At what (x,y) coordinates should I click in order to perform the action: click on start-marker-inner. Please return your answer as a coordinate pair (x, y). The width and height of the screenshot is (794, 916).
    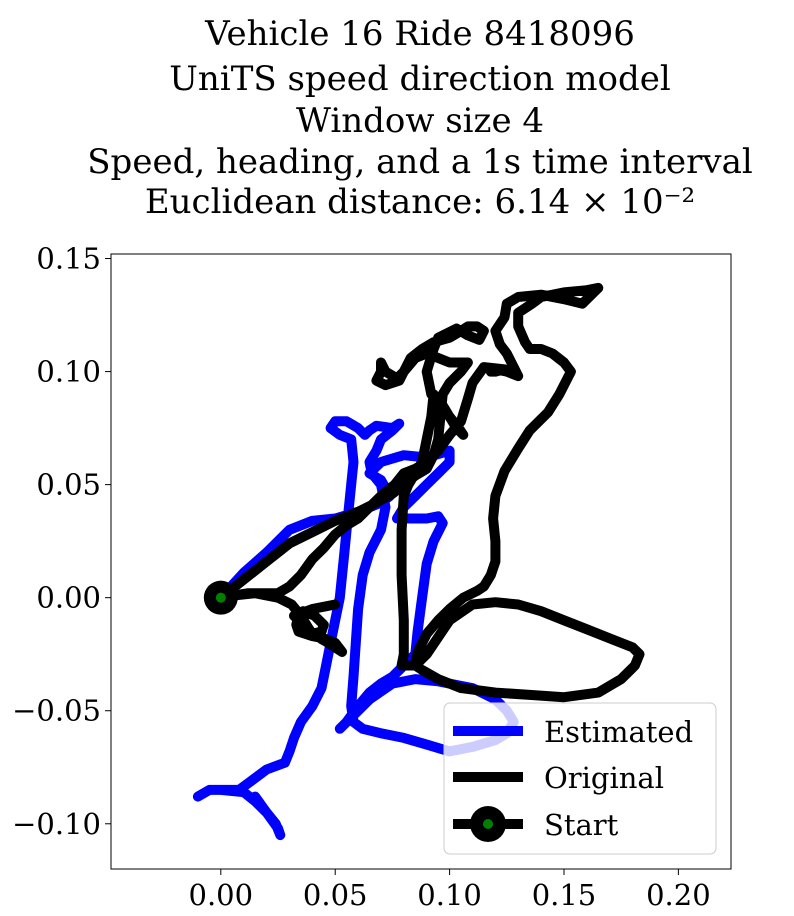
    Looking at the image, I should click on (220, 597).